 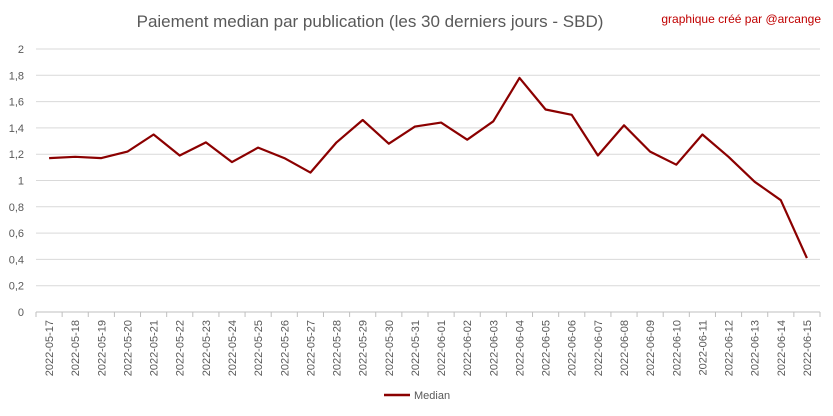 What do you see at coordinates (677, 348) in the screenshot?
I see `x-tick-label: 2022-06-10` at bounding box center [677, 348].